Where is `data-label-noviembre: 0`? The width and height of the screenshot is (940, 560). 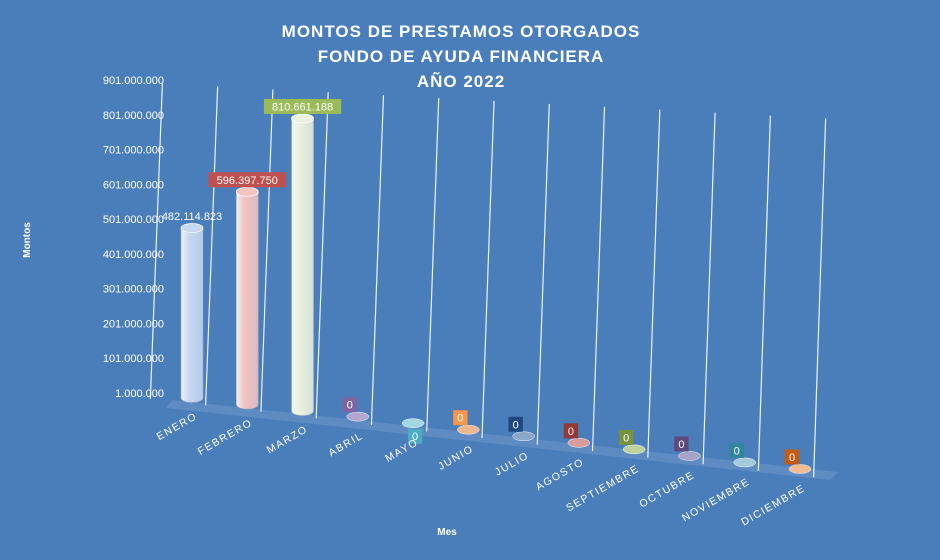
data-label-noviembre: 0 is located at coordinates (736, 450).